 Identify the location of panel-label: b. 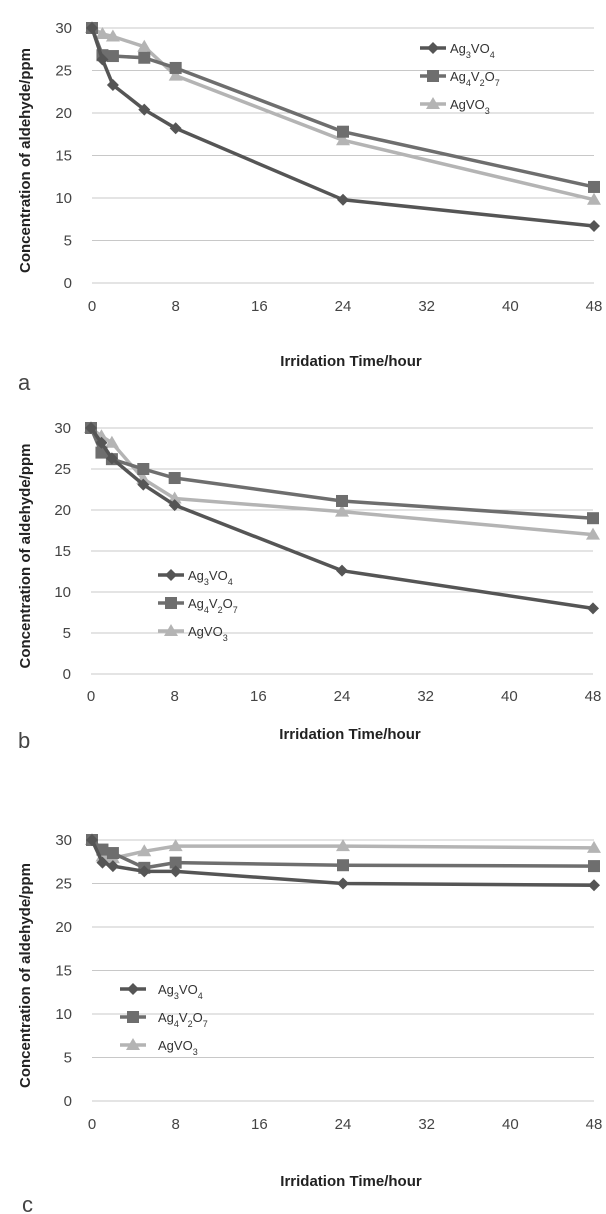
(24, 740).